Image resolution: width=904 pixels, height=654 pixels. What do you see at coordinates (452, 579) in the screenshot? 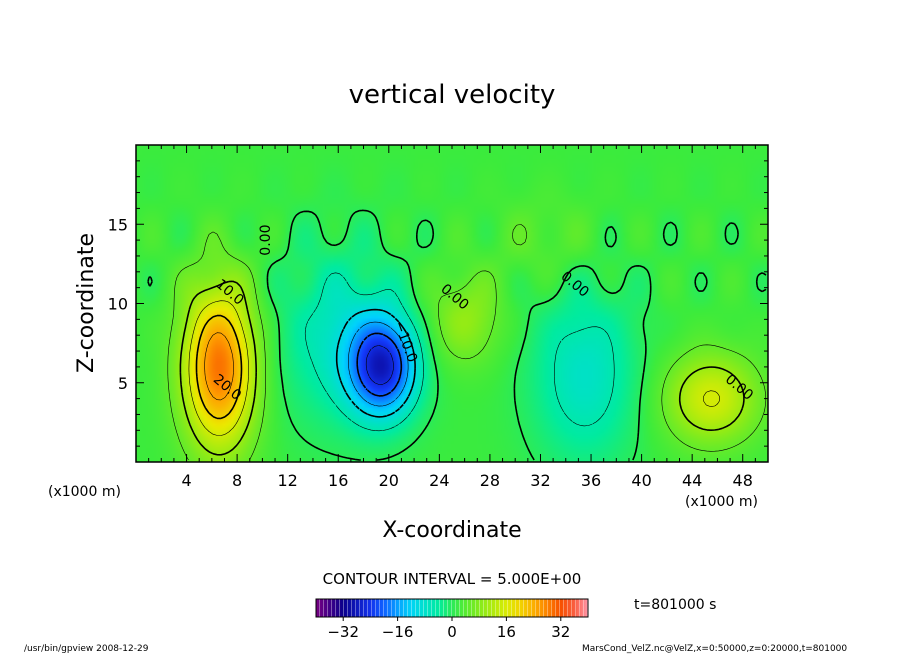
I see `contour-interval-label: CONTOUR INTERVAL = 5.000E+00` at bounding box center [452, 579].